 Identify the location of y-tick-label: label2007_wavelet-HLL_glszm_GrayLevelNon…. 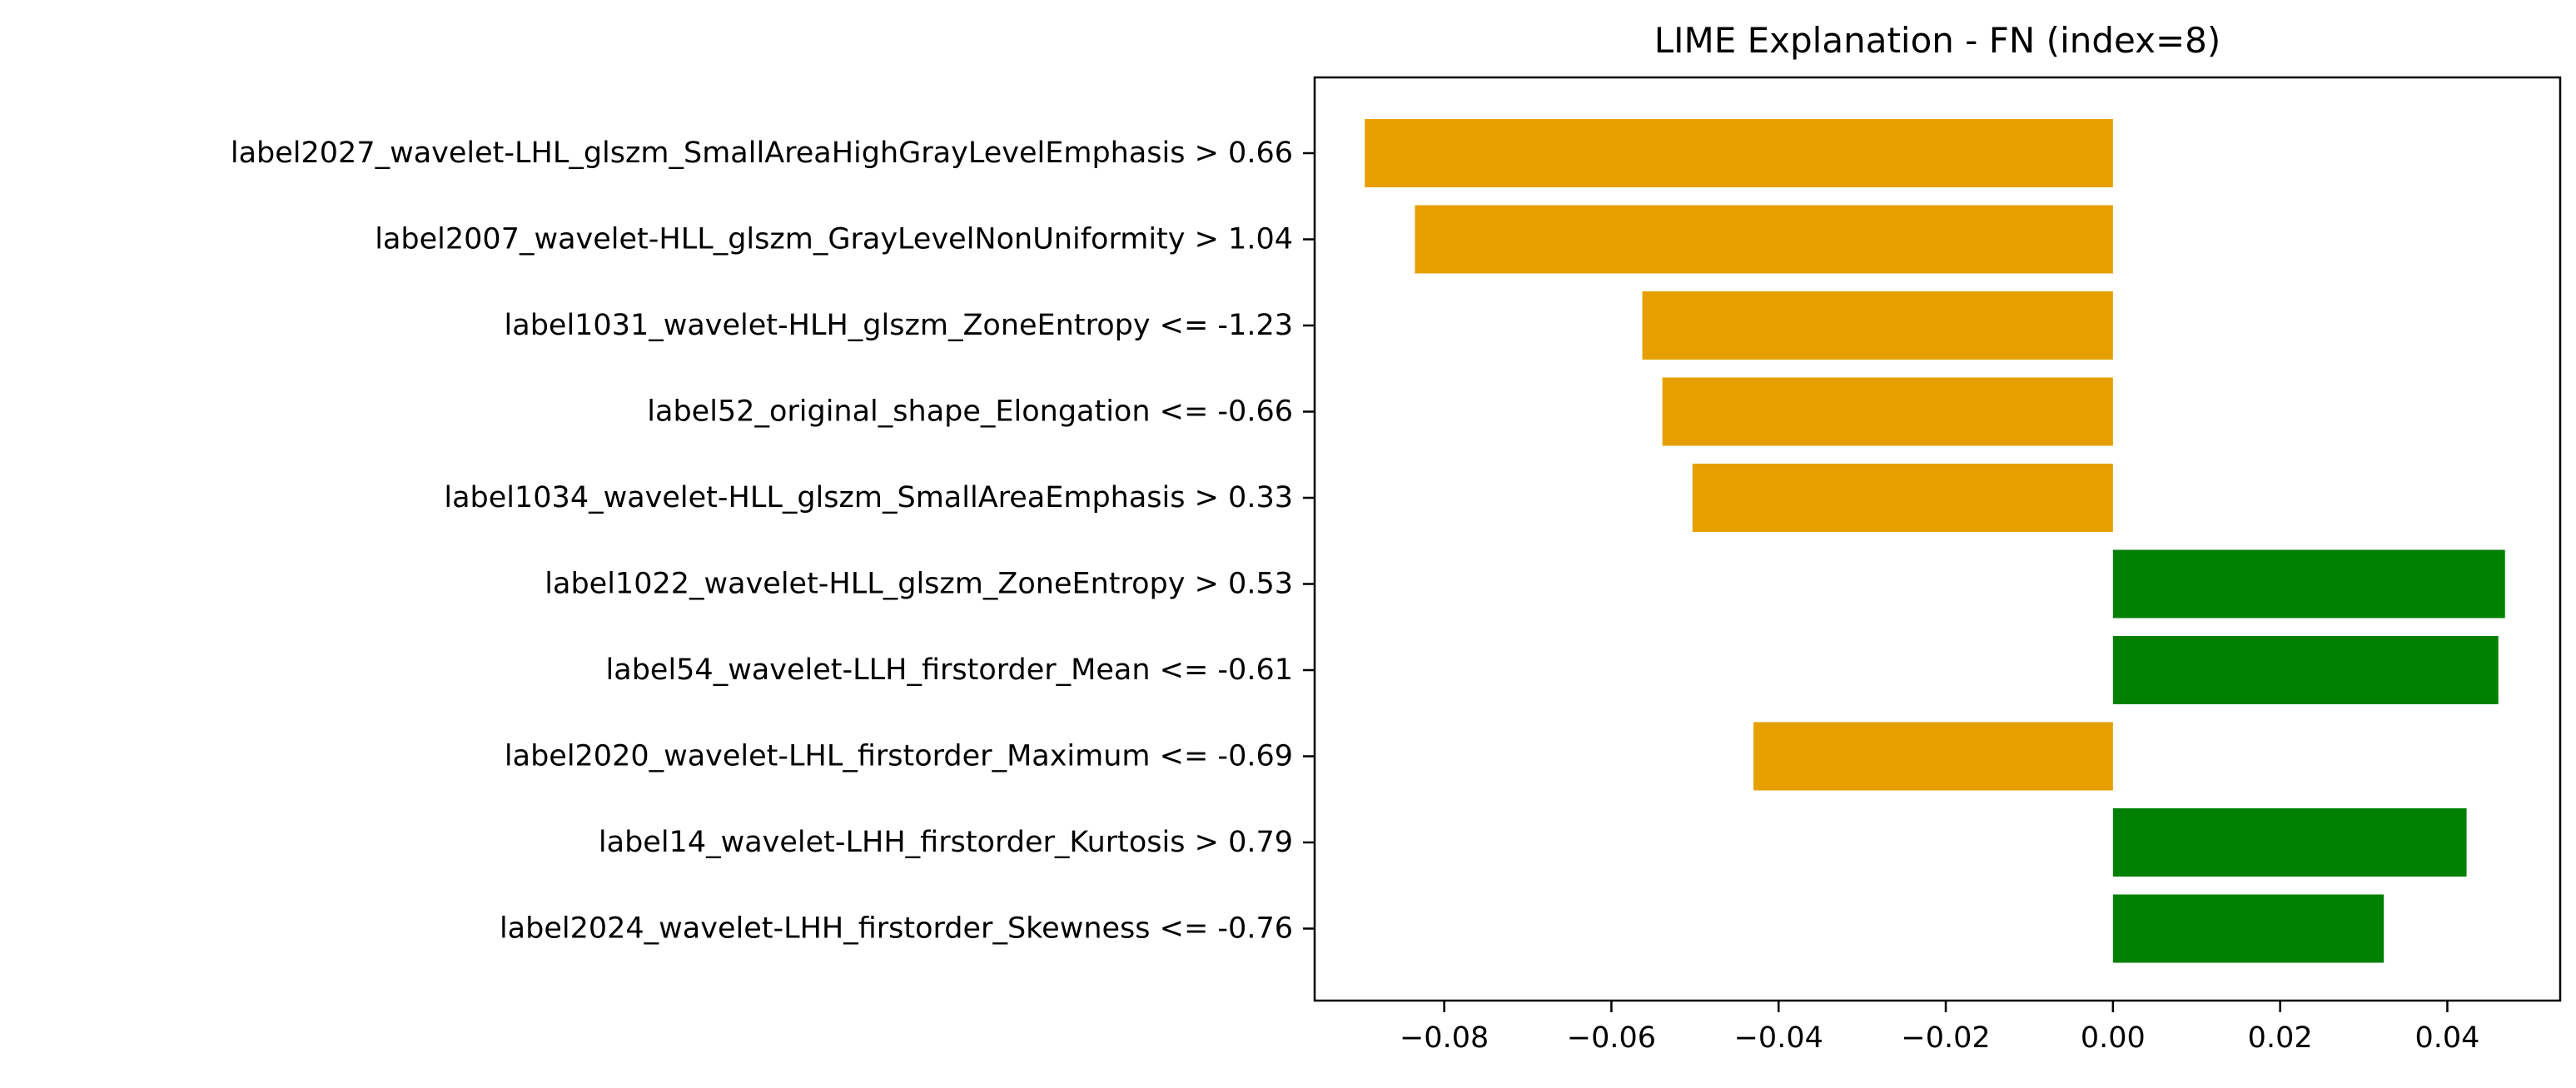
(834, 239).